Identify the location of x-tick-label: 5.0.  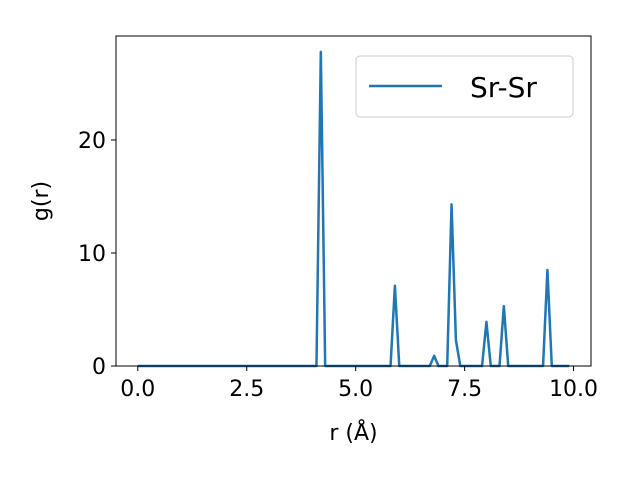
(355, 389).